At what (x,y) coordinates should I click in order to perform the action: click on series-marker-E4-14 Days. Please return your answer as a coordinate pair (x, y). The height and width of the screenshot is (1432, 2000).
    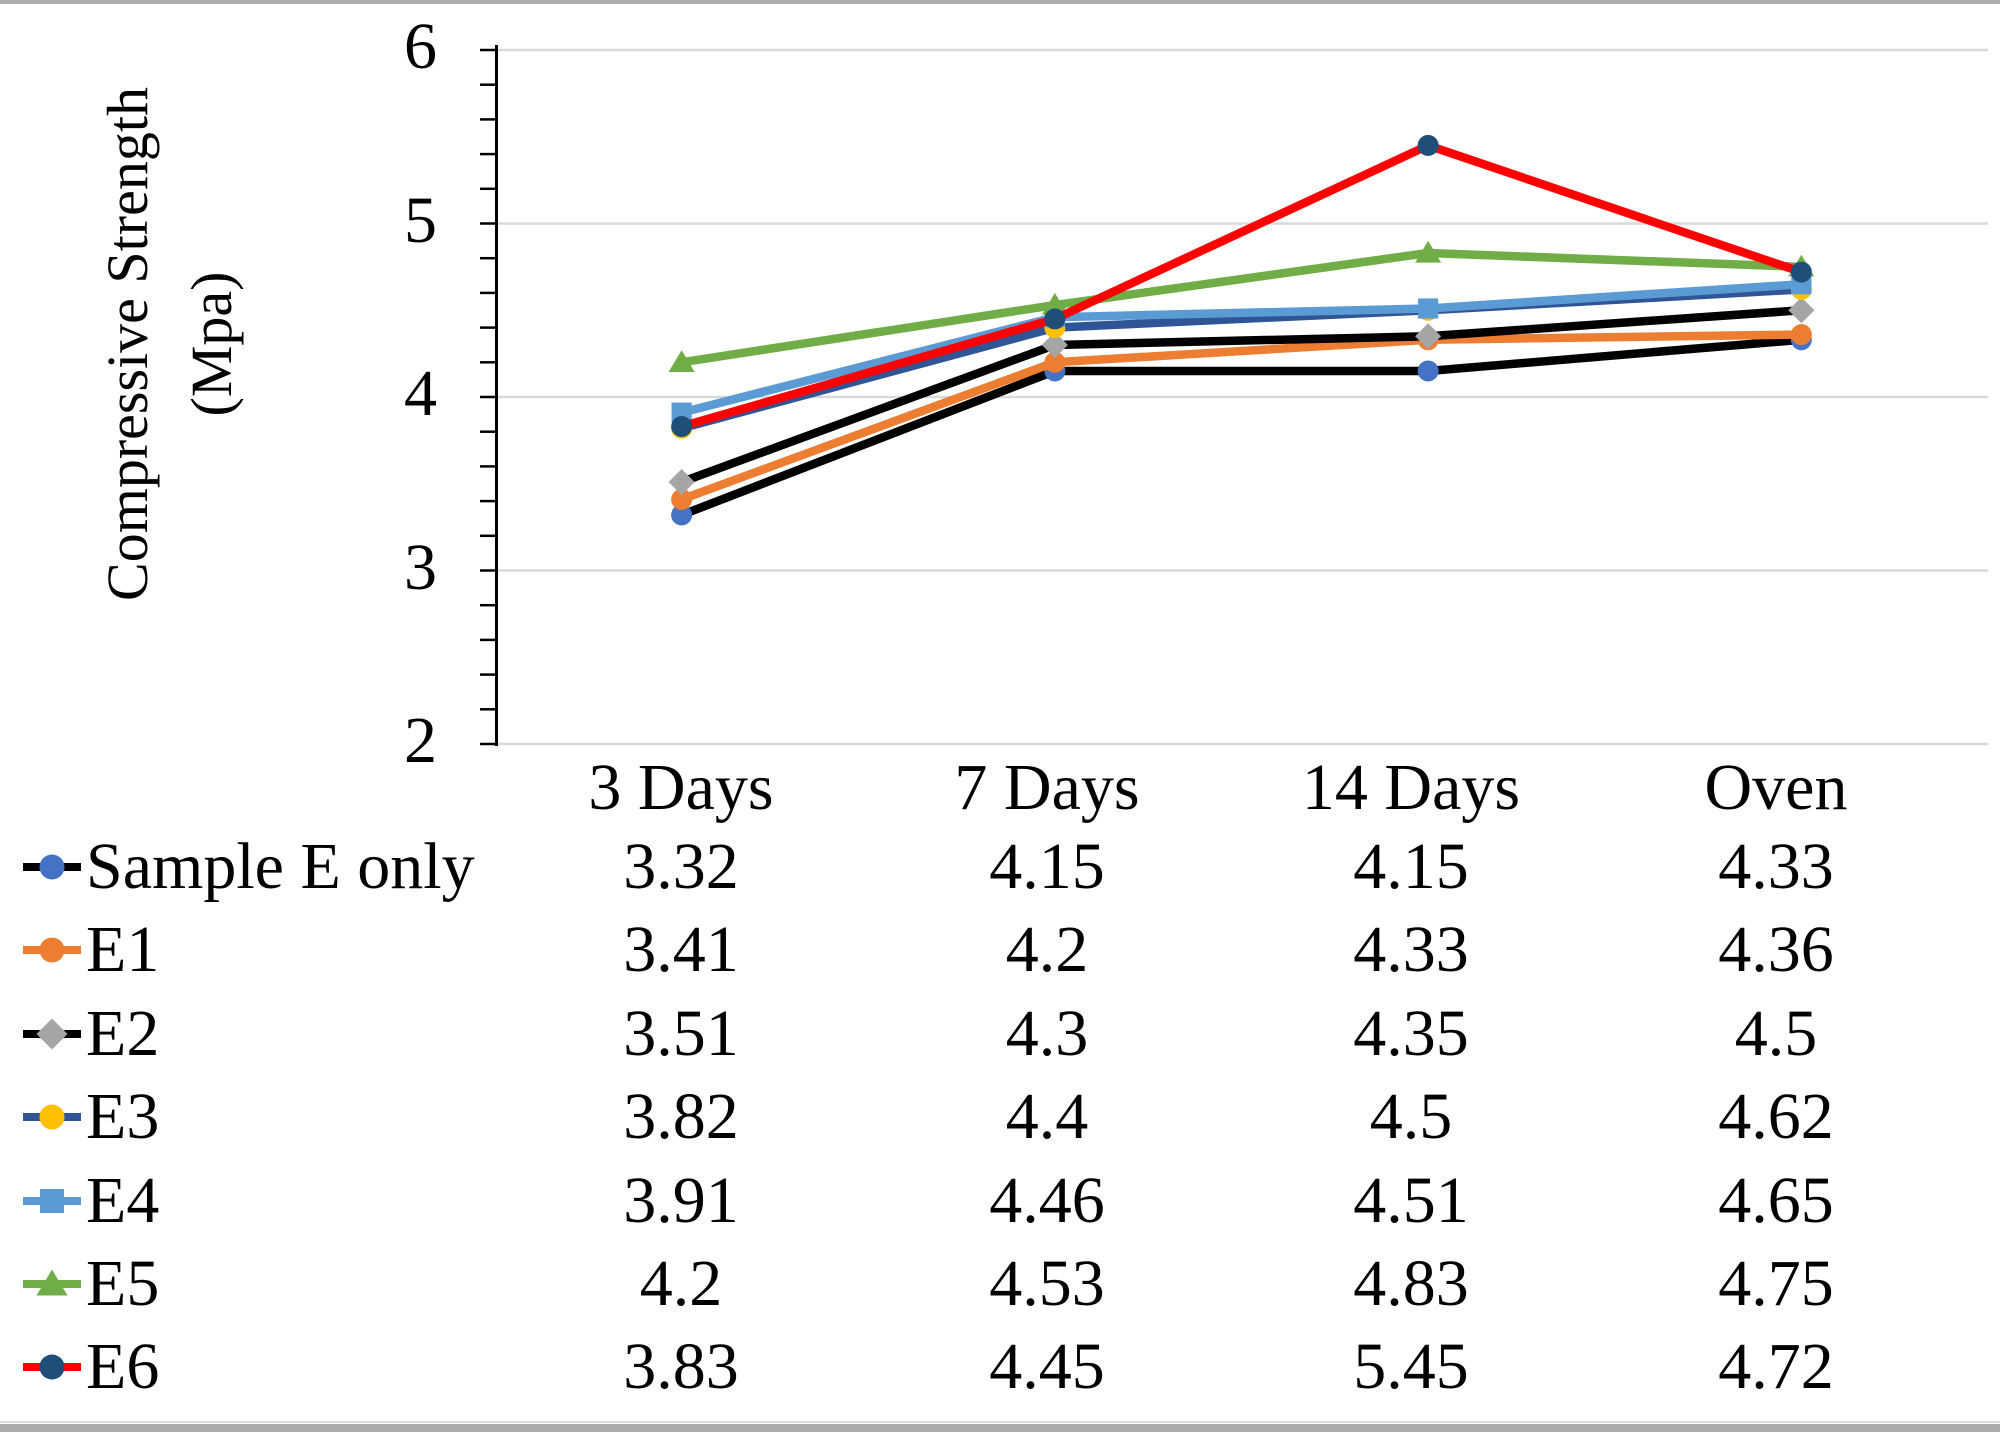
    Looking at the image, I should click on (1428, 308).